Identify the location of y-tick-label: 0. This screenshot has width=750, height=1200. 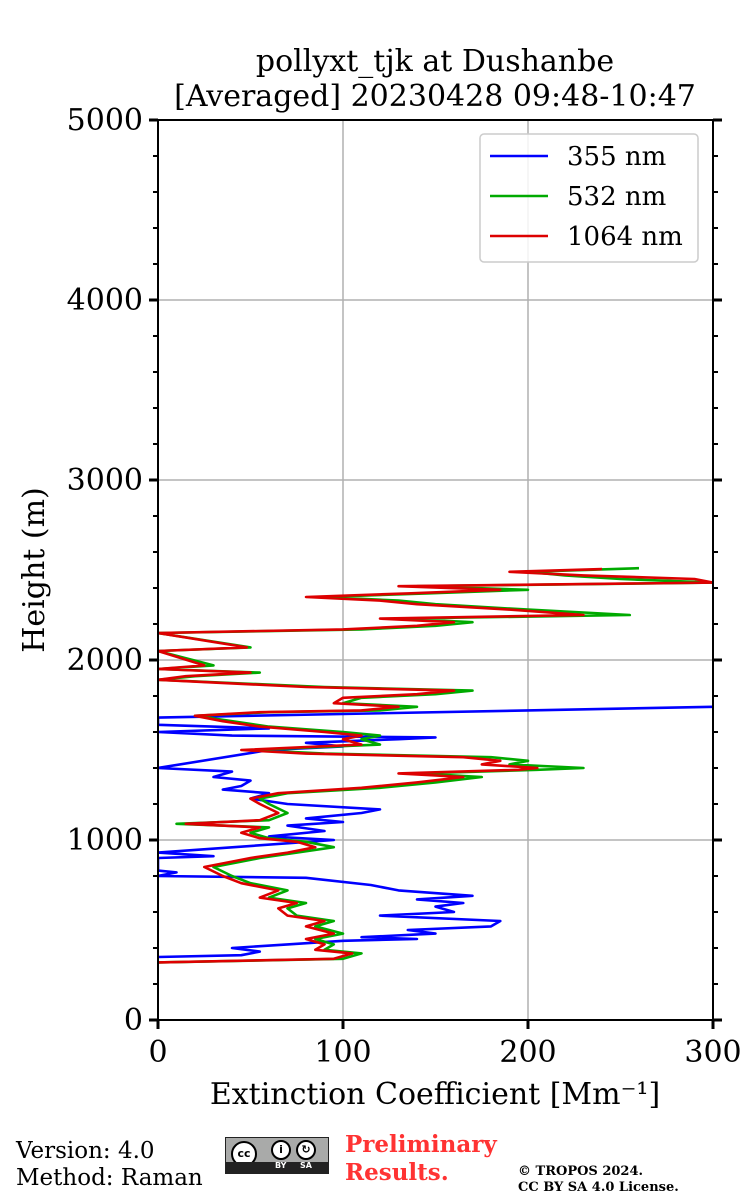
(133, 1020).